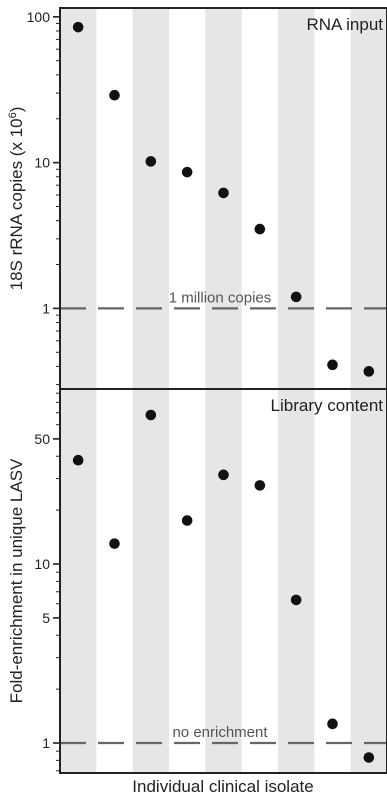 The image size is (387, 805). I want to click on panel-label: Library content, so click(327, 405).